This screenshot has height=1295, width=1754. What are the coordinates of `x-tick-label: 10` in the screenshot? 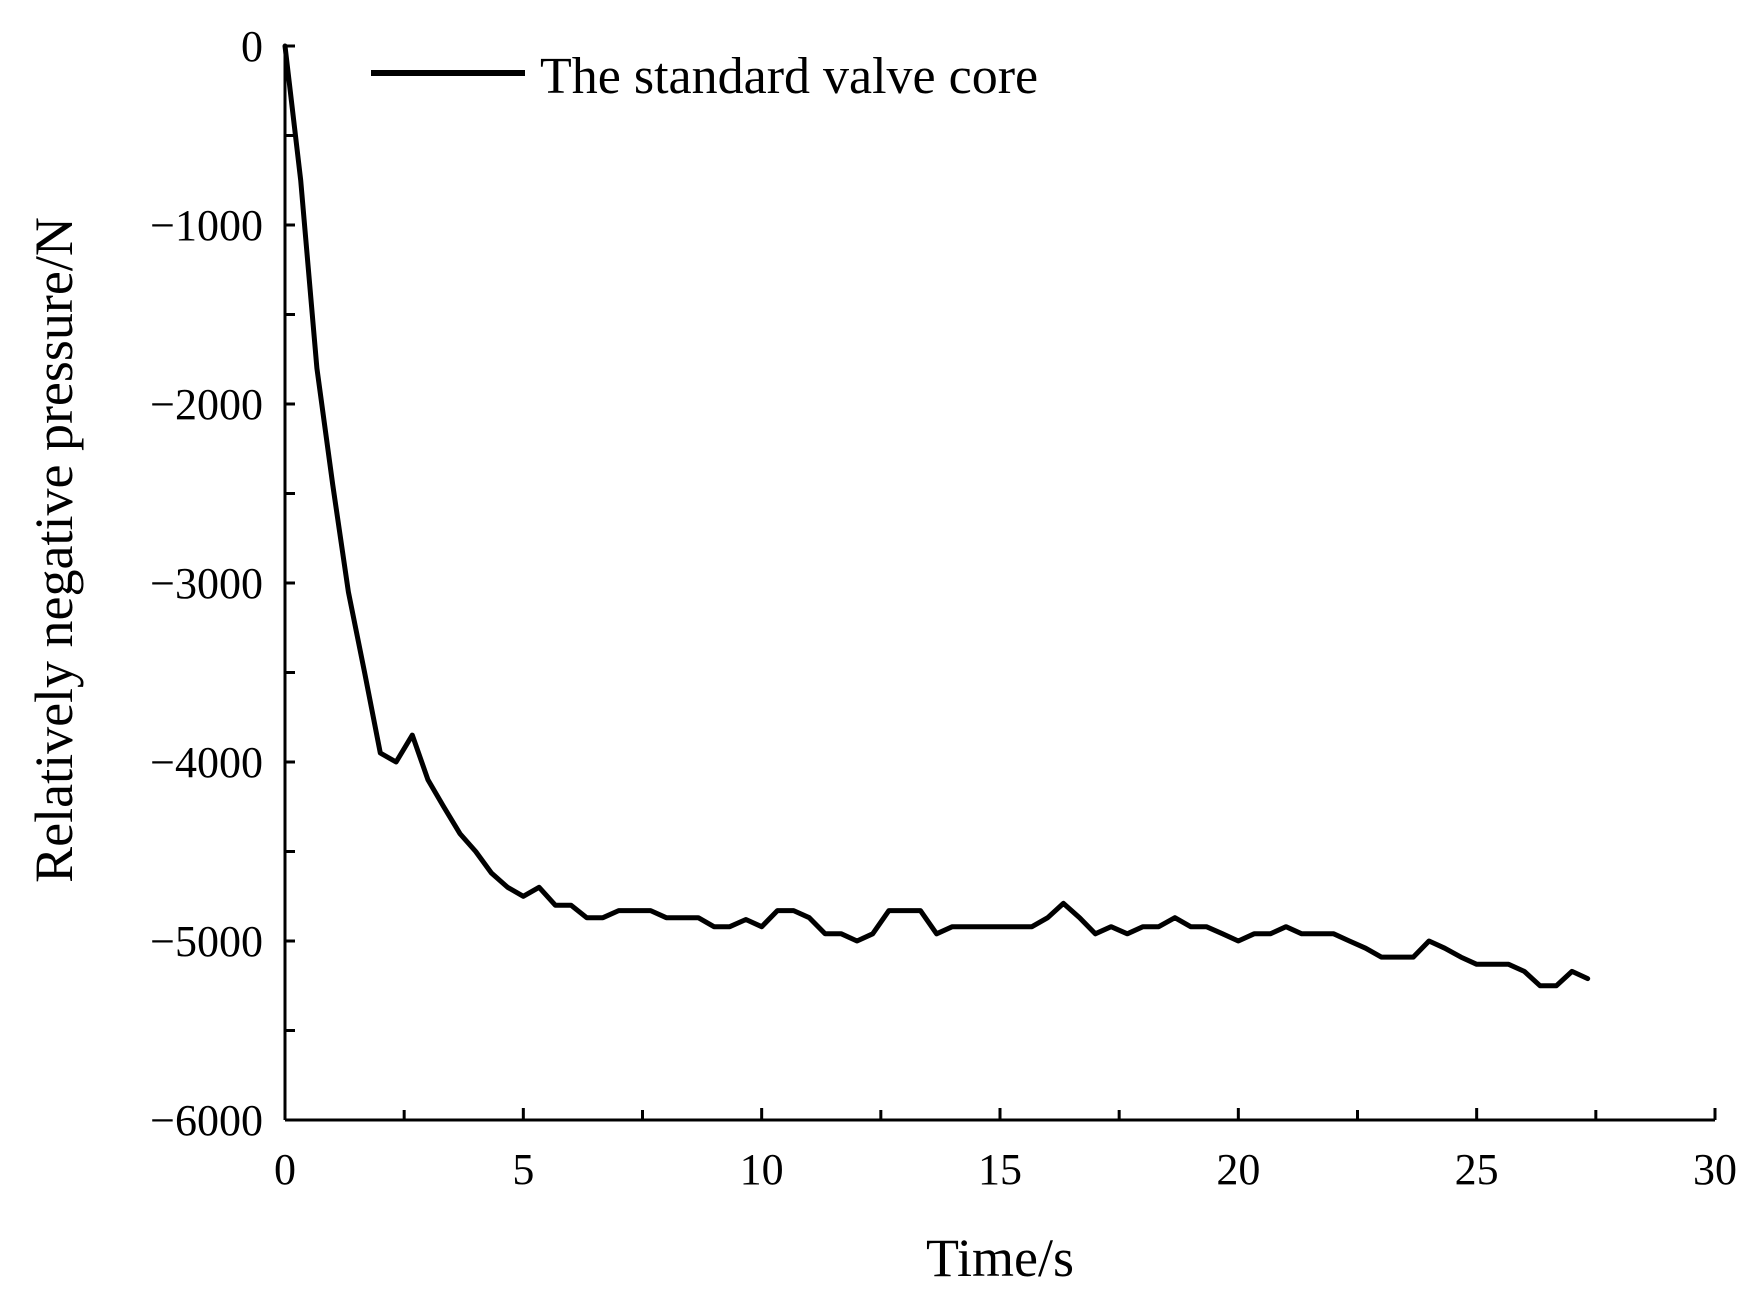 It's located at (762, 1169).